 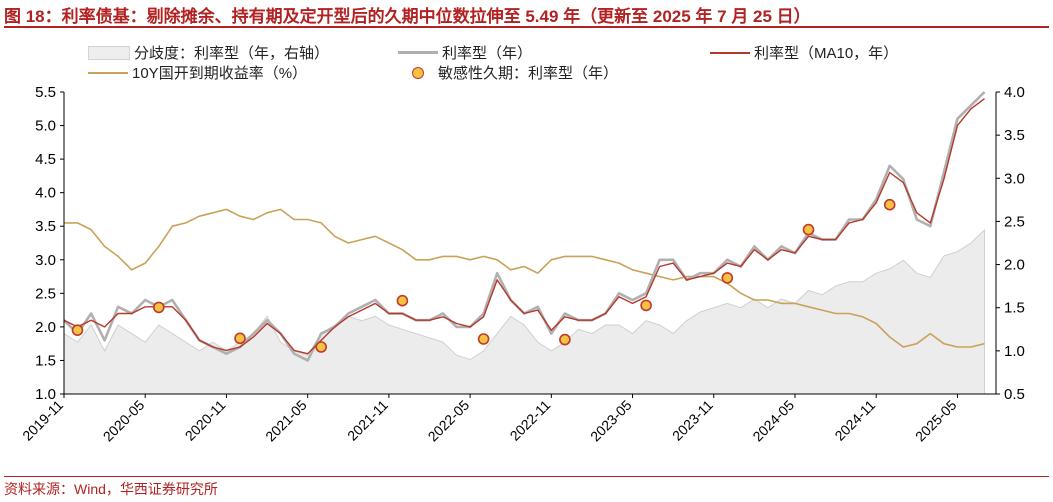 I want to click on legend-swatch-dot, so click(x=418, y=72).